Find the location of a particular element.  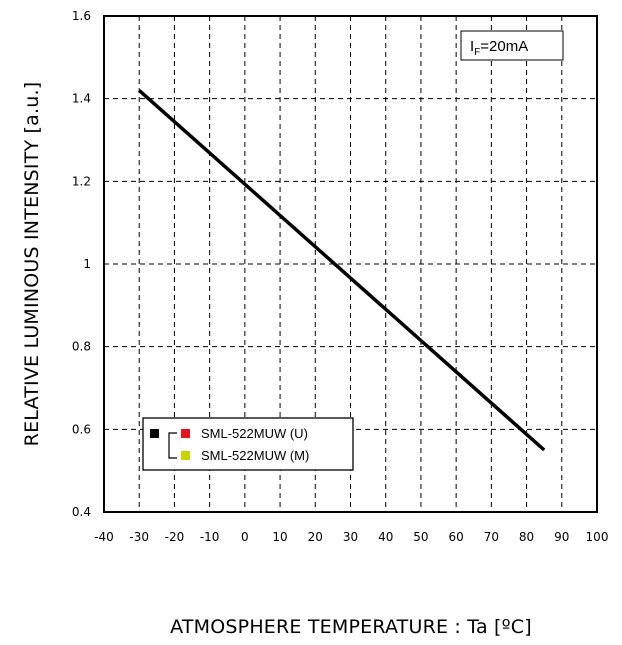

condition-annotation: IF=20mA is located at coordinates (512, 45).